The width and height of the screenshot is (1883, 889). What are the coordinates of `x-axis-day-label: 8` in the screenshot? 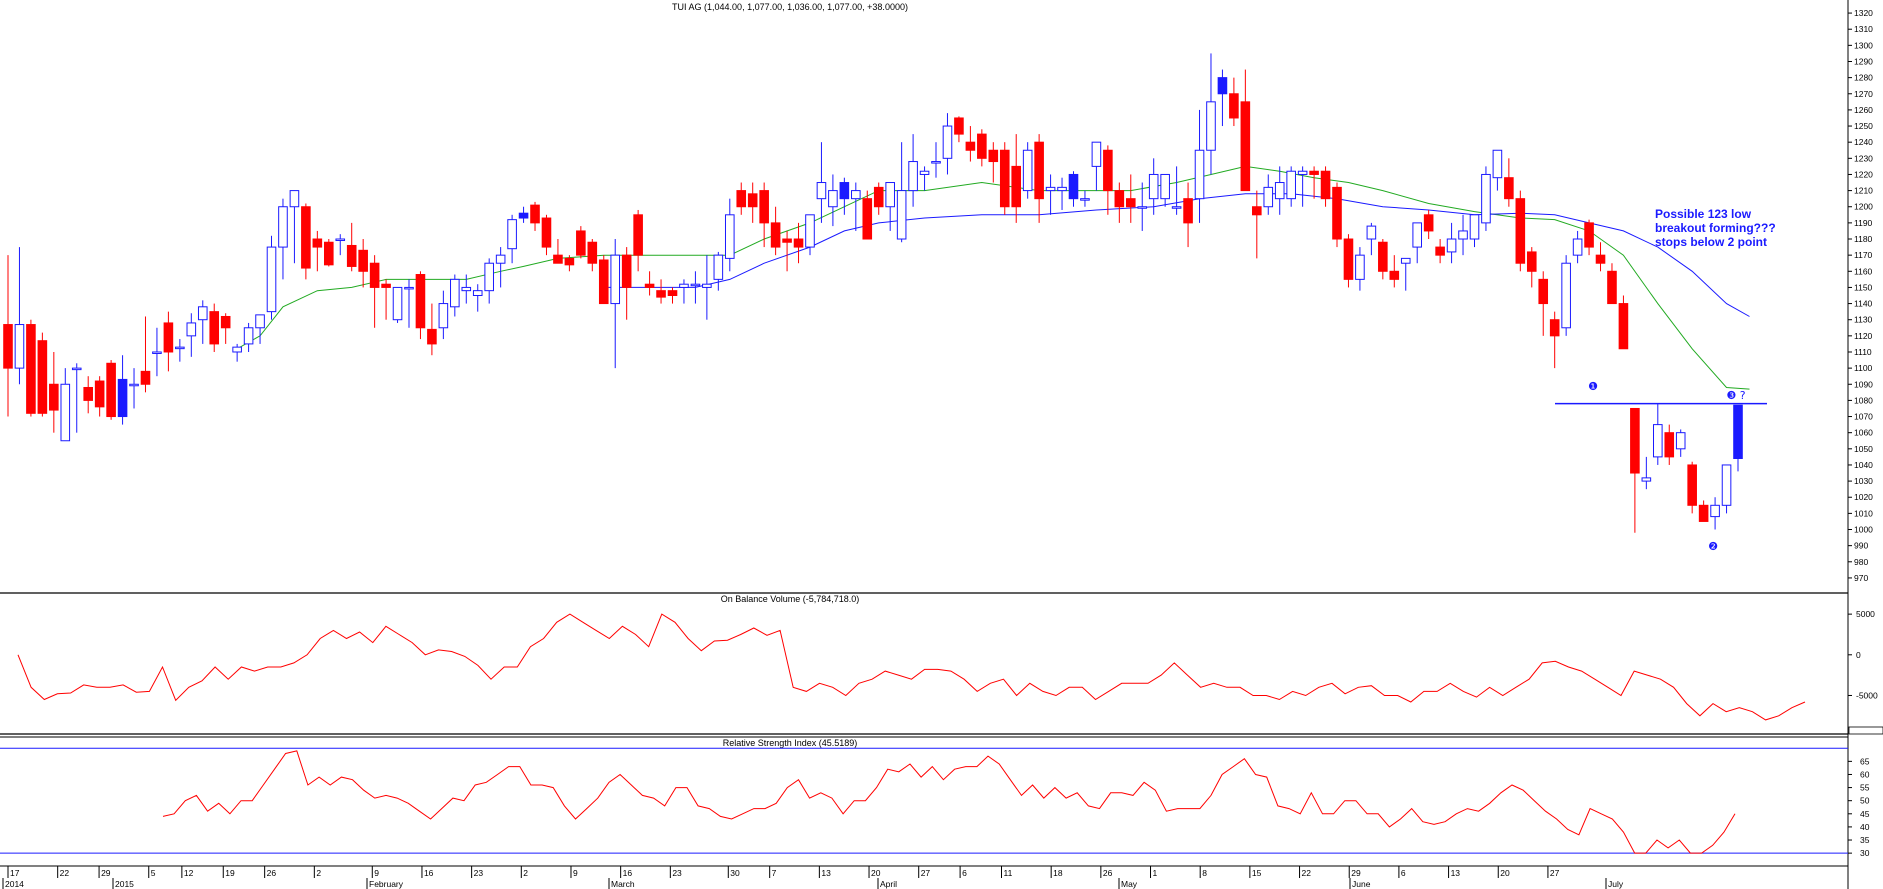 It's located at (1204, 873).